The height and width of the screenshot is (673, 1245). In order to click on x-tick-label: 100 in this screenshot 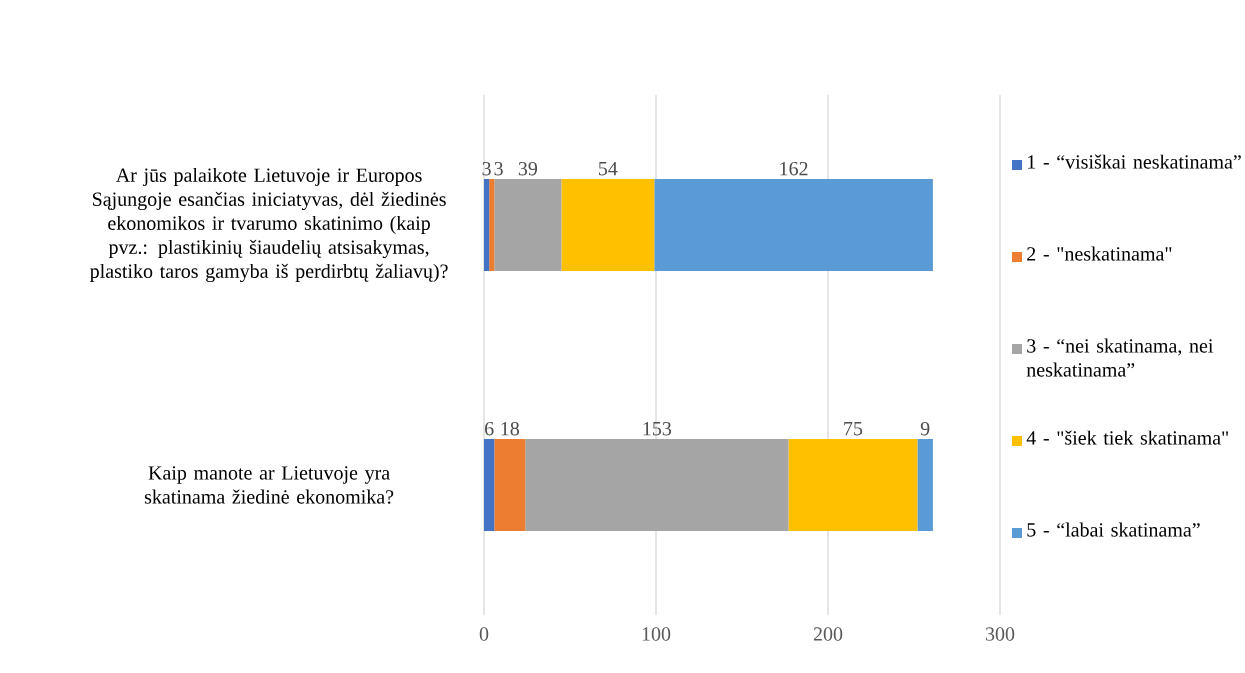, I will do `click(656, 634)`.